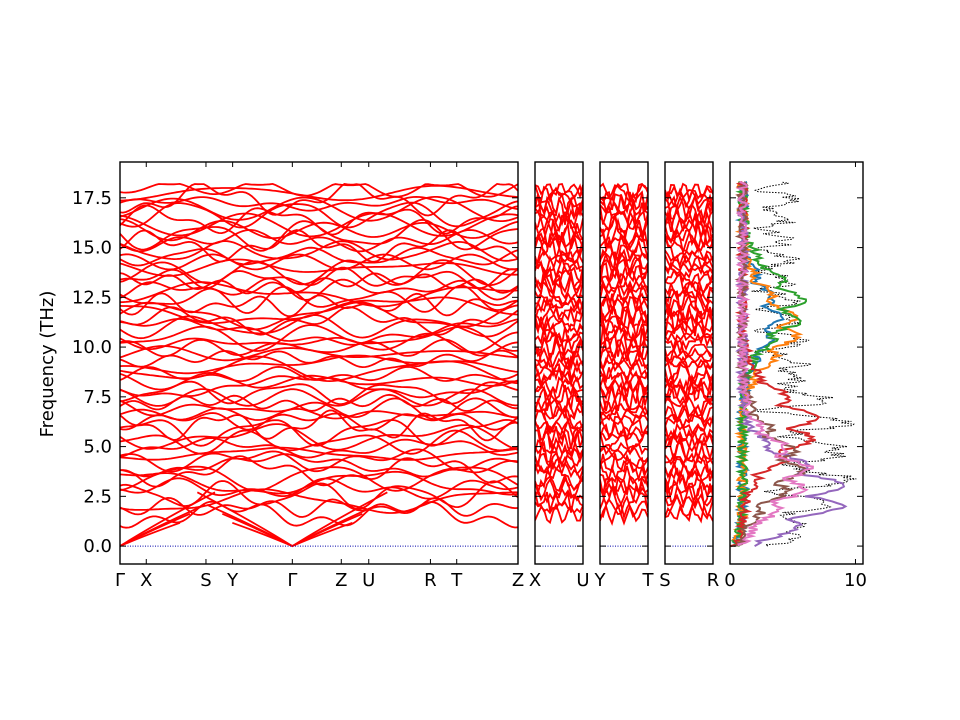 The image size is (960, 720). Describe the element at coordinates (47, 364) in the screenshot. I see `y-axis-title: Frequency (THz)` at that location.